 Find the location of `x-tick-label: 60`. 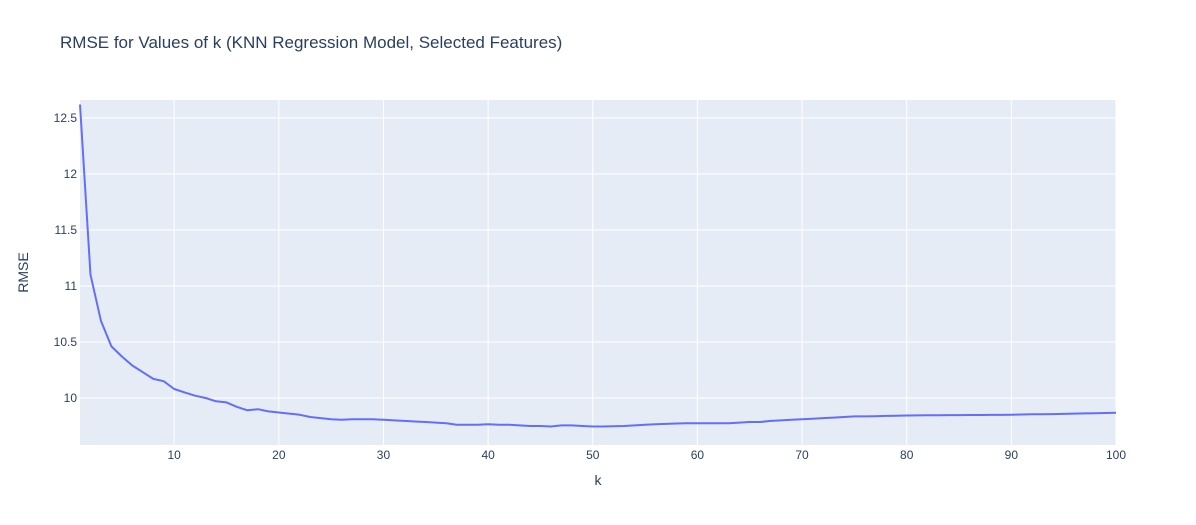

x-tick-label: 60 is located at coordinates (698, 455).